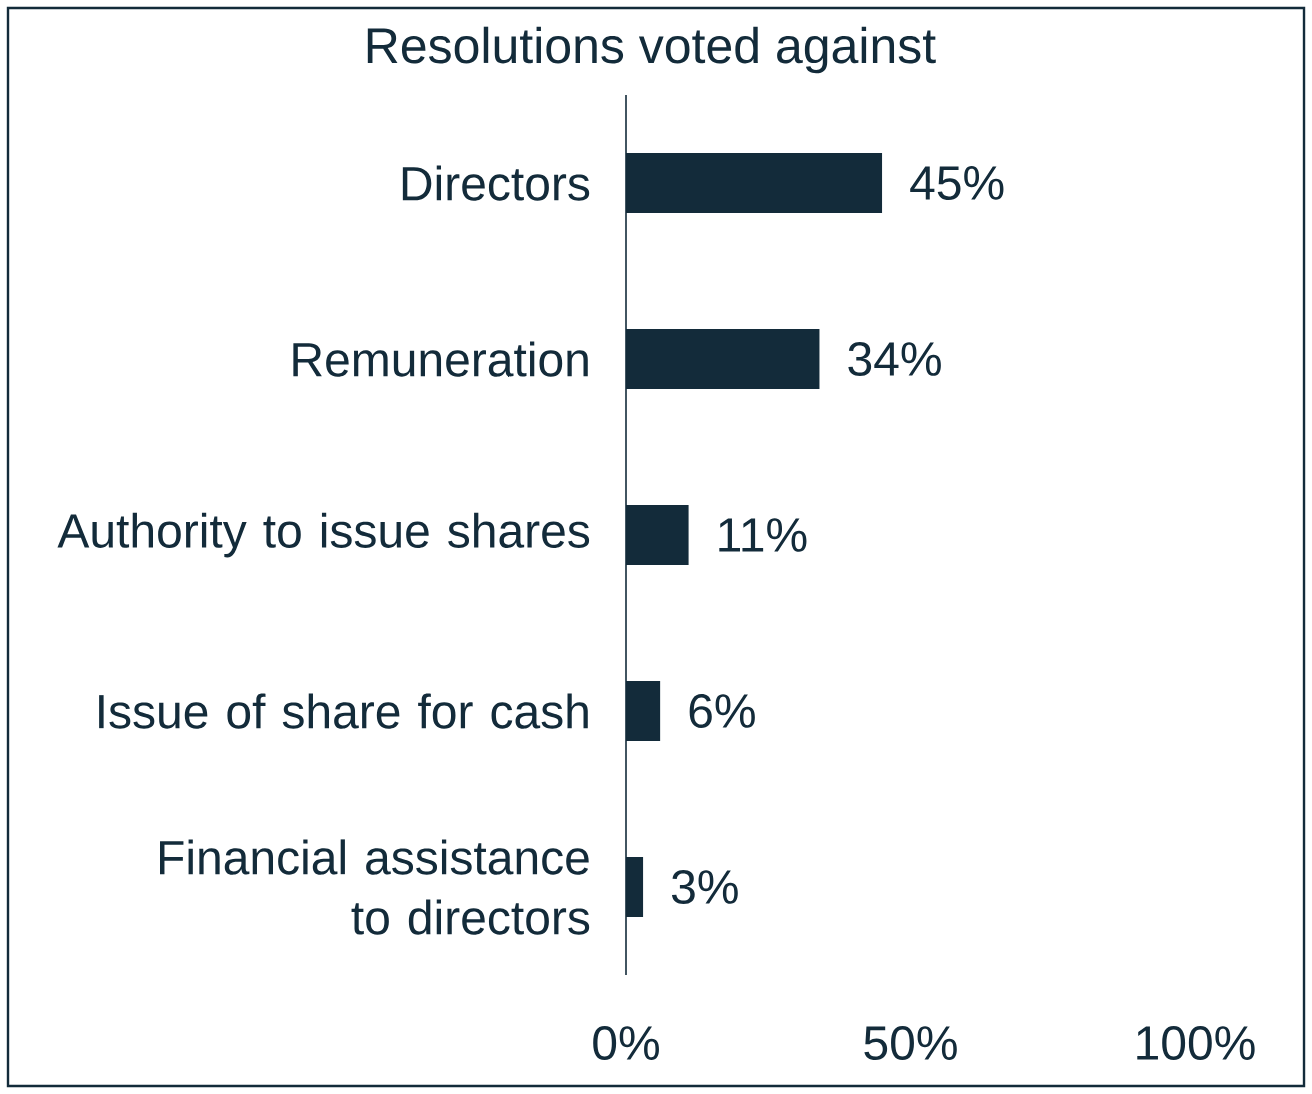 The width and height of the screenshot is (1312, 1094). Describe the element at coordinates (651, 50) in the screenshot. I see `chart-title: Resolutions voted against` at that location.